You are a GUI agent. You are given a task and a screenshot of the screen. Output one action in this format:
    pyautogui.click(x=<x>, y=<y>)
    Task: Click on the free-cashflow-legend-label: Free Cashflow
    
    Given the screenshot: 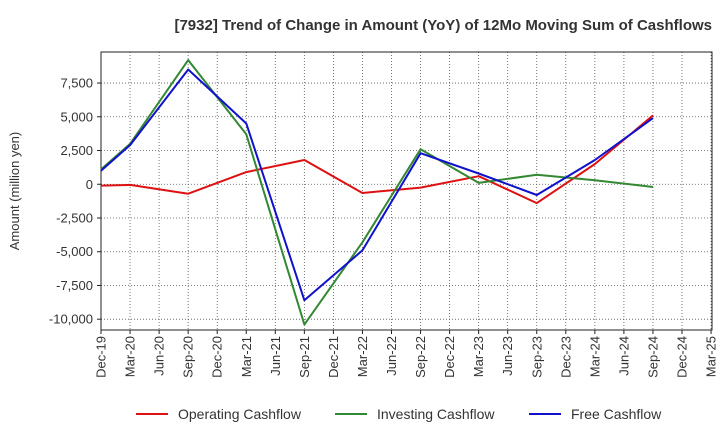 What is the action you would take?
    pyautogui.click(x=616, y=414)
    